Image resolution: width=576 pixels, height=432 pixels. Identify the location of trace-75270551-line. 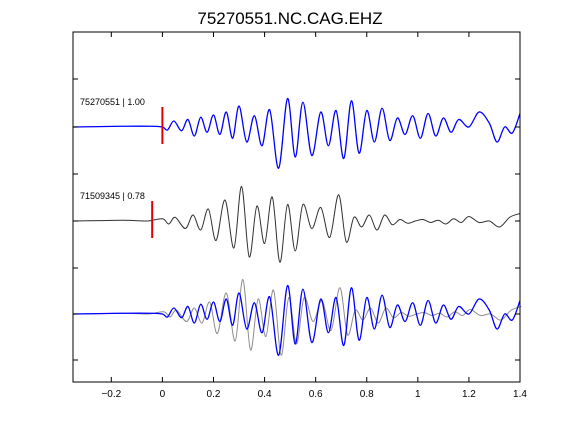
(296, 133).